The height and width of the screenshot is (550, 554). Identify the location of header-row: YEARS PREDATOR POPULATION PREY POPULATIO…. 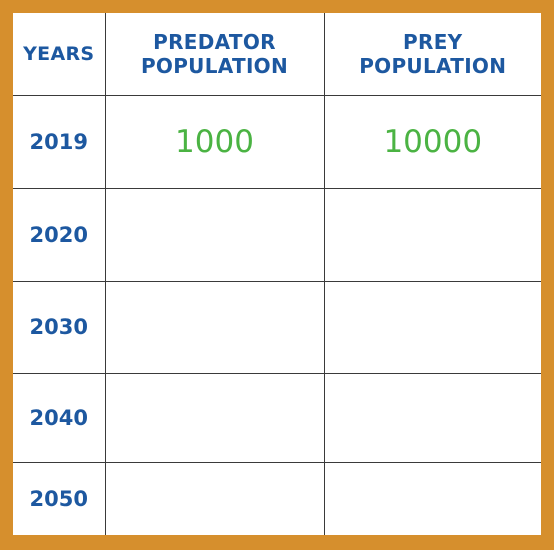
(277, 54).